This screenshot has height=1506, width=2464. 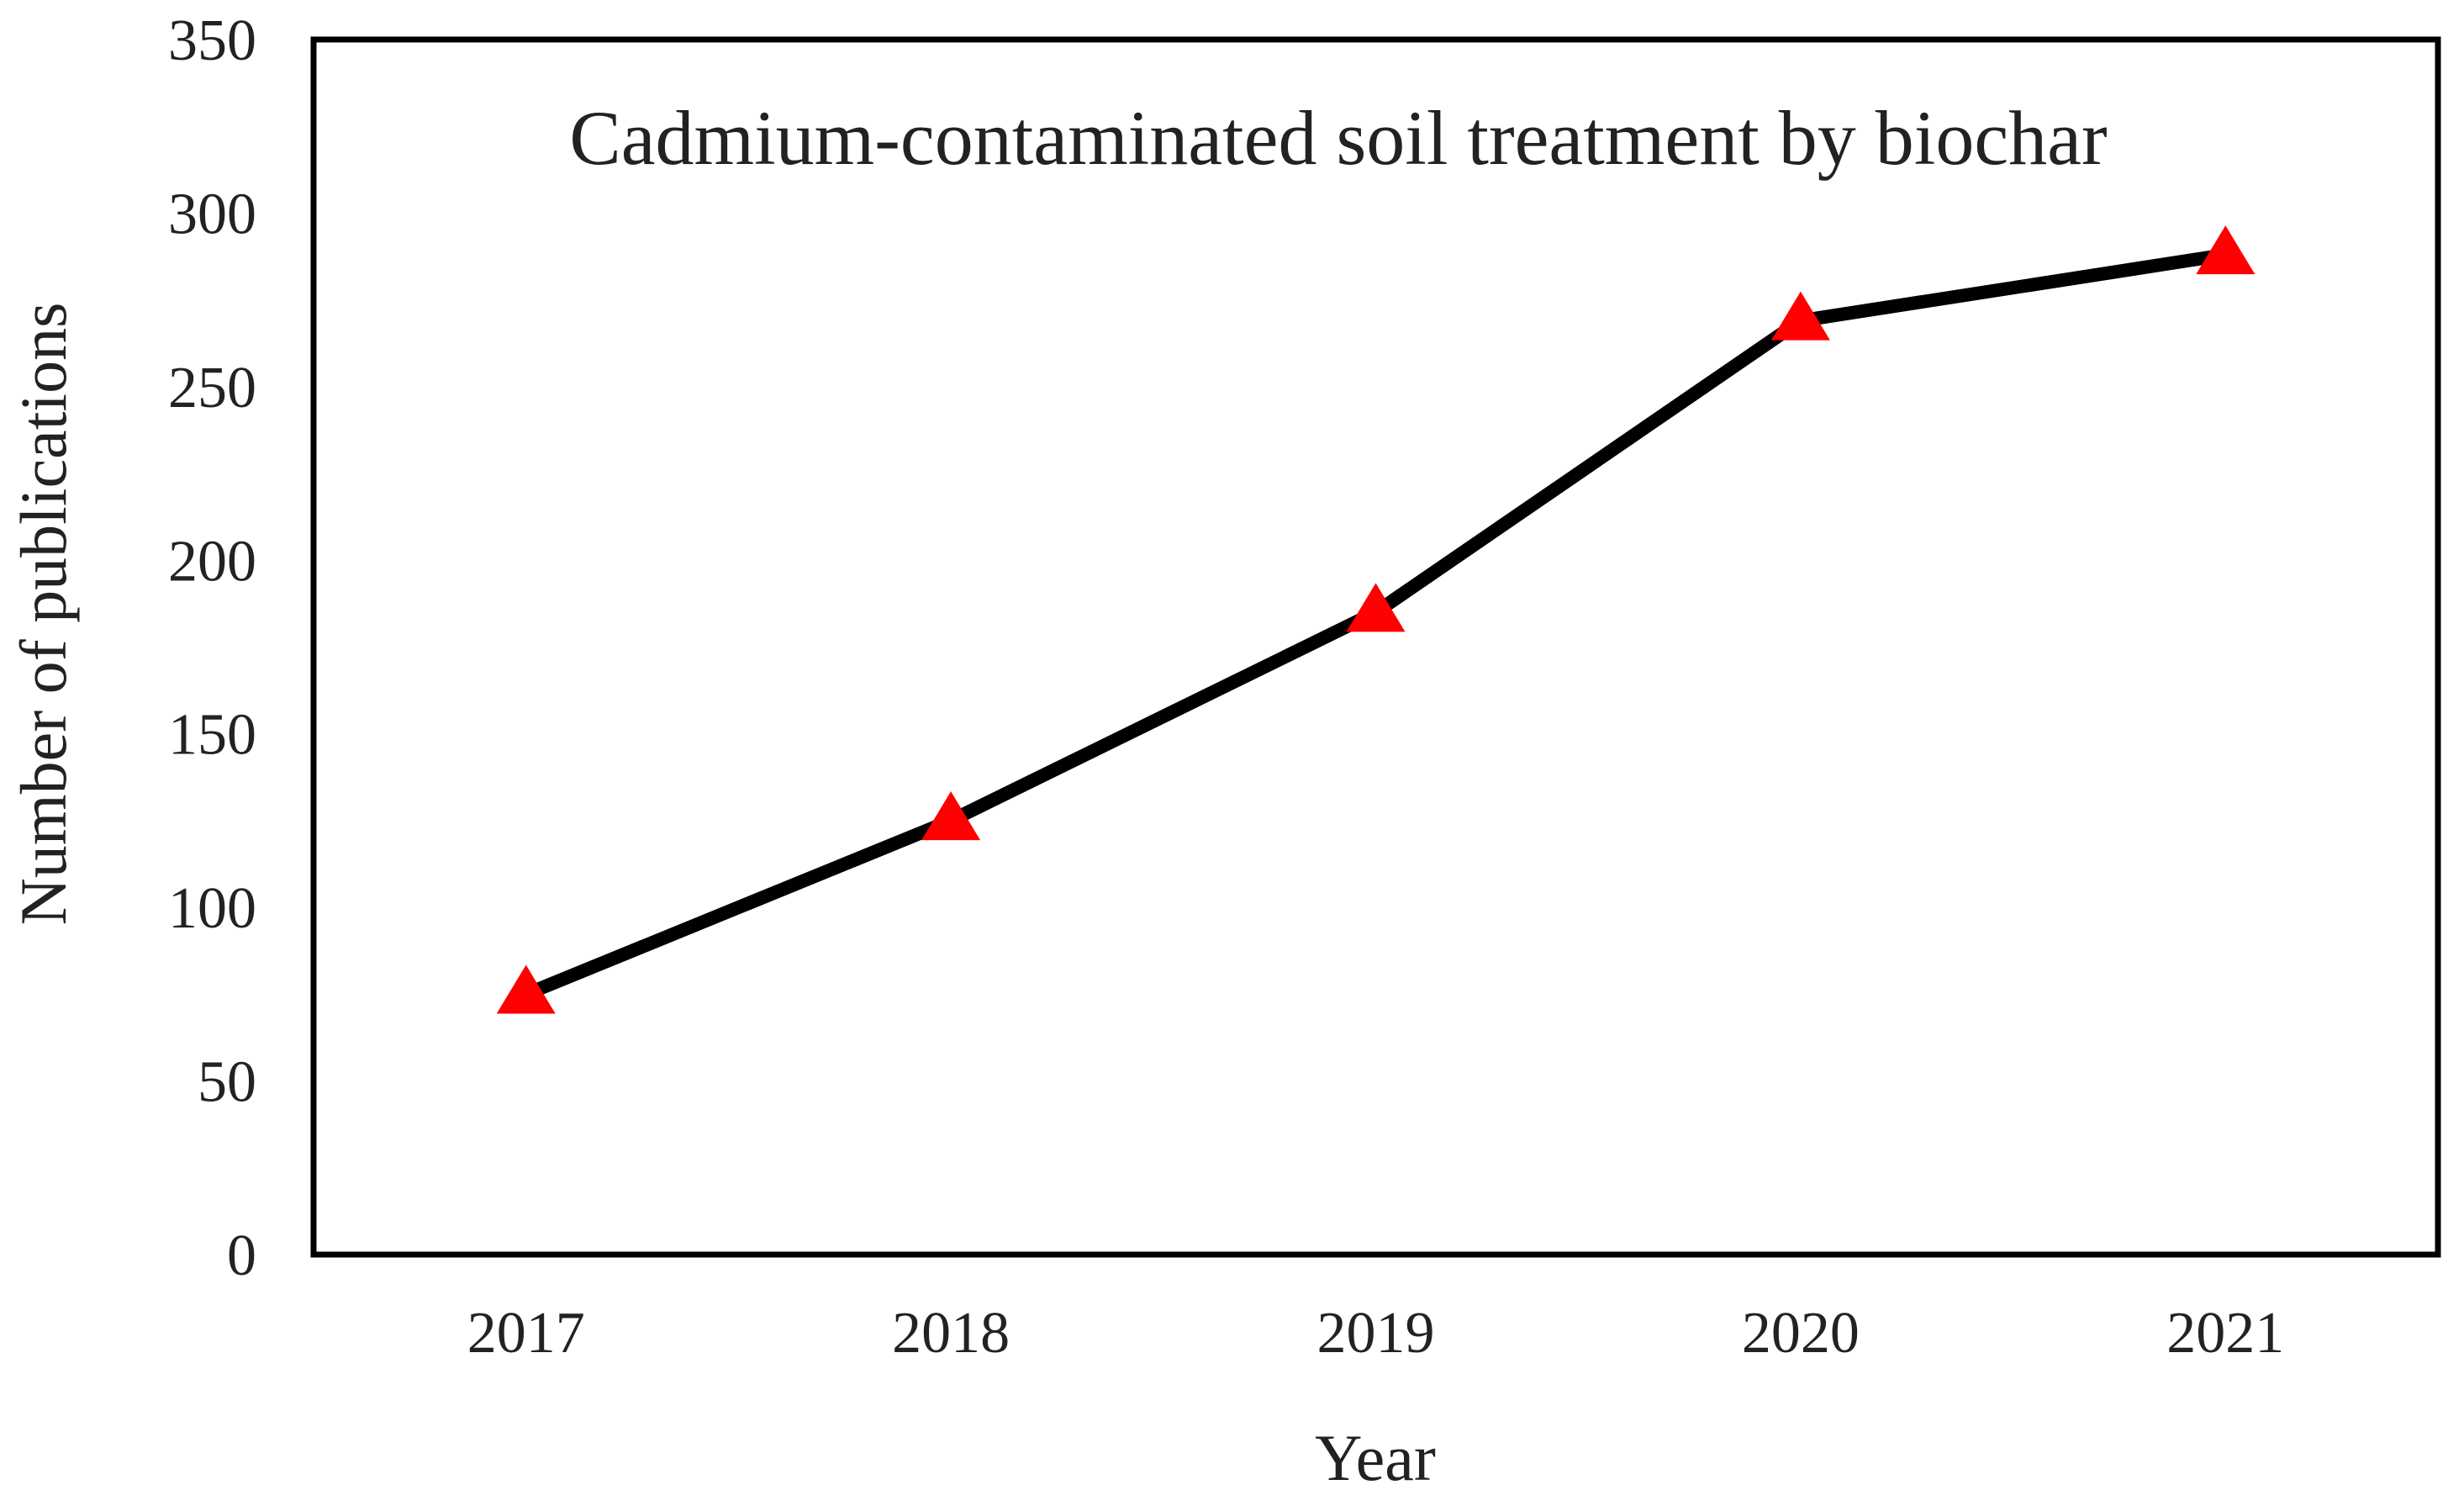 I want to click on y-tick-label: 100, so click(x=212, y=908).